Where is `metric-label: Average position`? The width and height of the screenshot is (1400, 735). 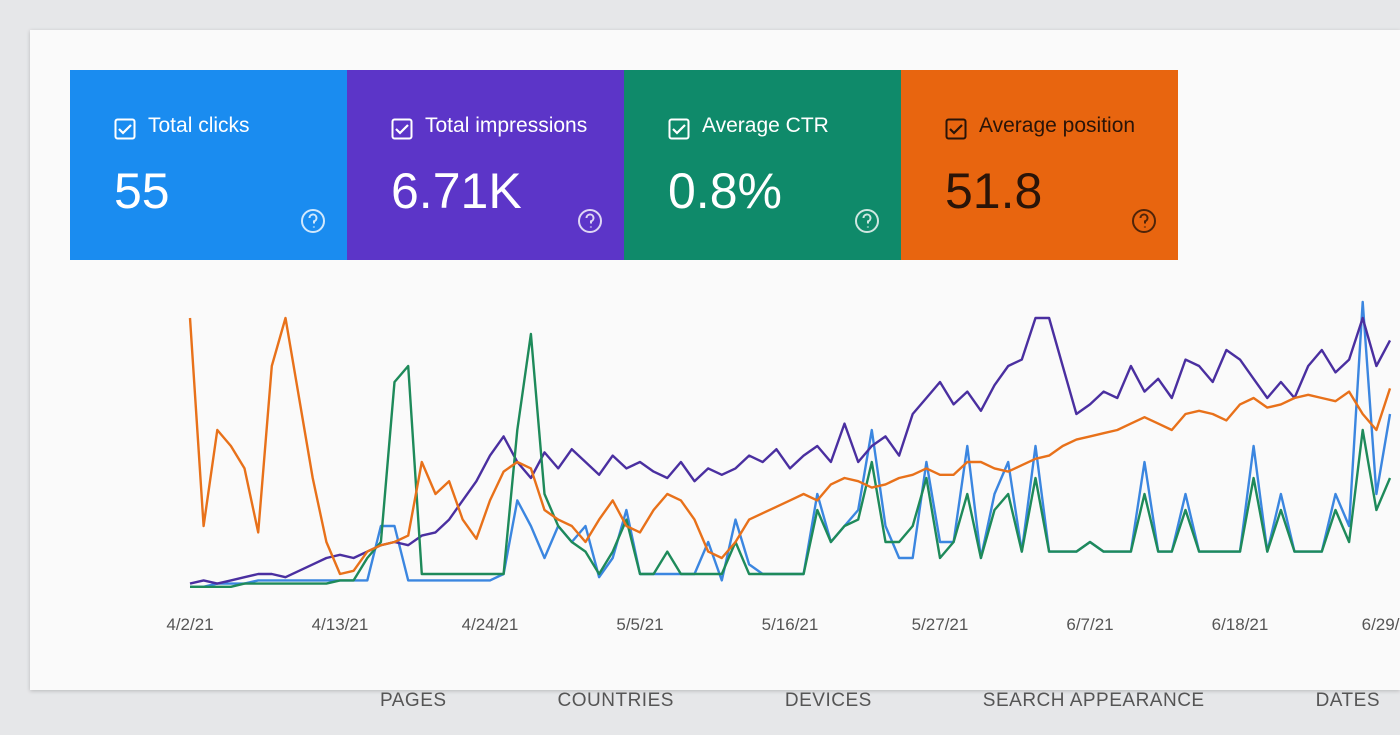
metric-label: Average position is located at coordinates (1057, 125).